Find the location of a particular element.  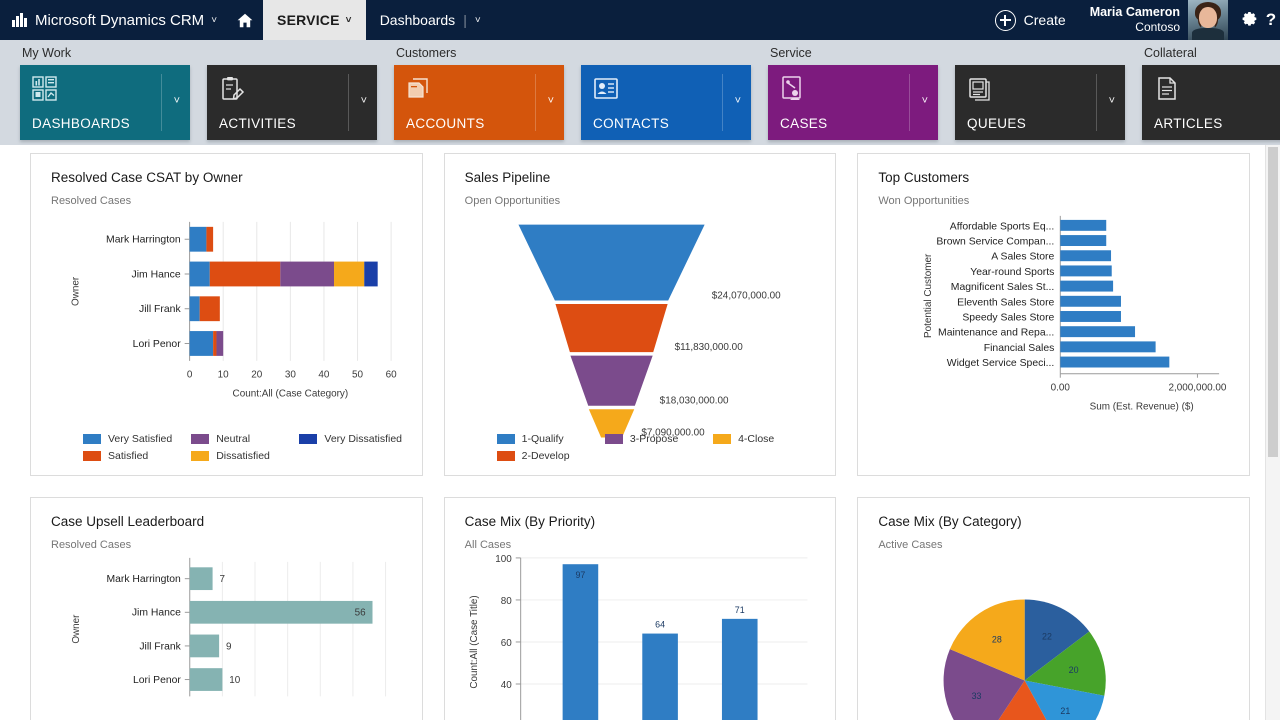

tile-label: QUEUES is located at coordinates (997, 123).